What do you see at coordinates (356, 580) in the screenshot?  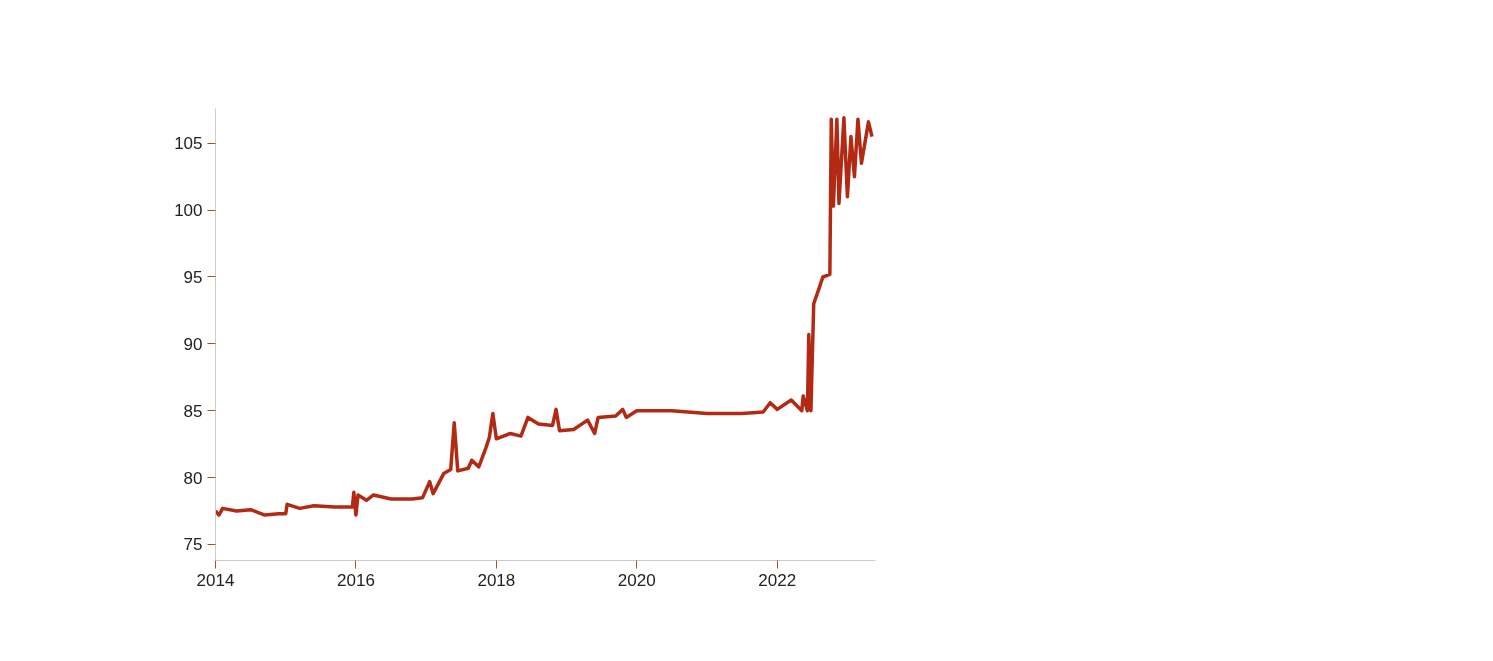 I see `x-tick-label: 2016` at bounding box center [356, 580].